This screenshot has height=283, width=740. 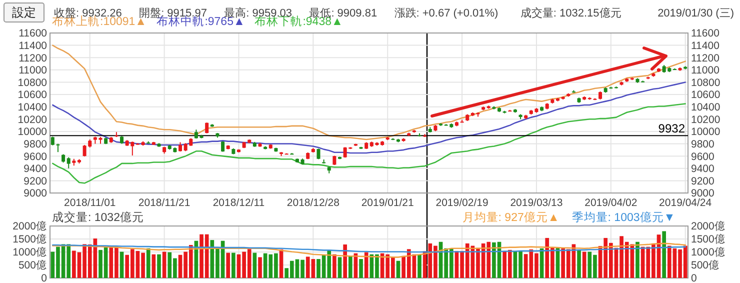 What do you see at coordinates (313, 203) in the screenshot?
I see `x-tick-label: 2018/12/28` at bounding box center [313, 203].